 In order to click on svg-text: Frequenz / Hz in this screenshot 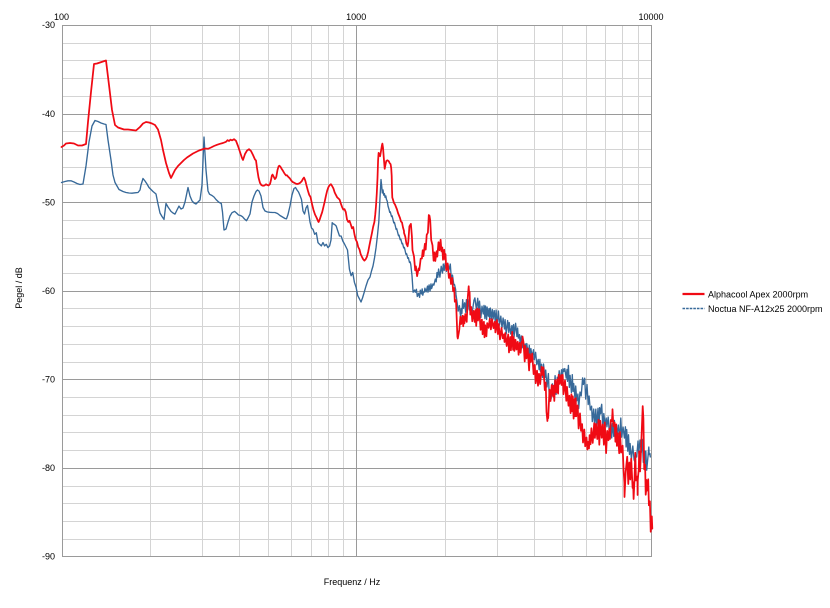, I will do `click(352, 582)`.